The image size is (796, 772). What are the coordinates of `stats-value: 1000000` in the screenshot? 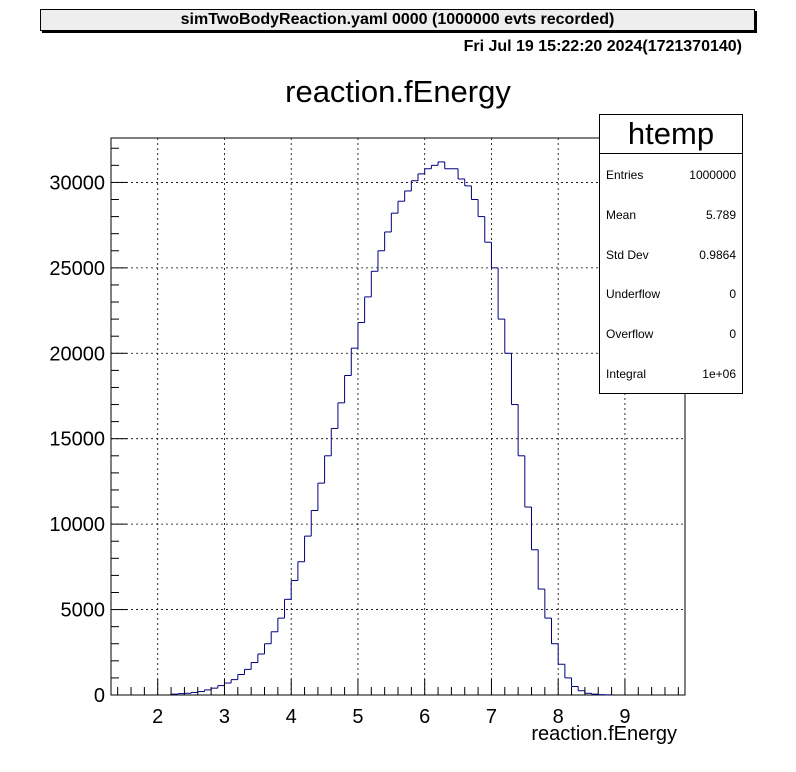 It's located at (712, 175).